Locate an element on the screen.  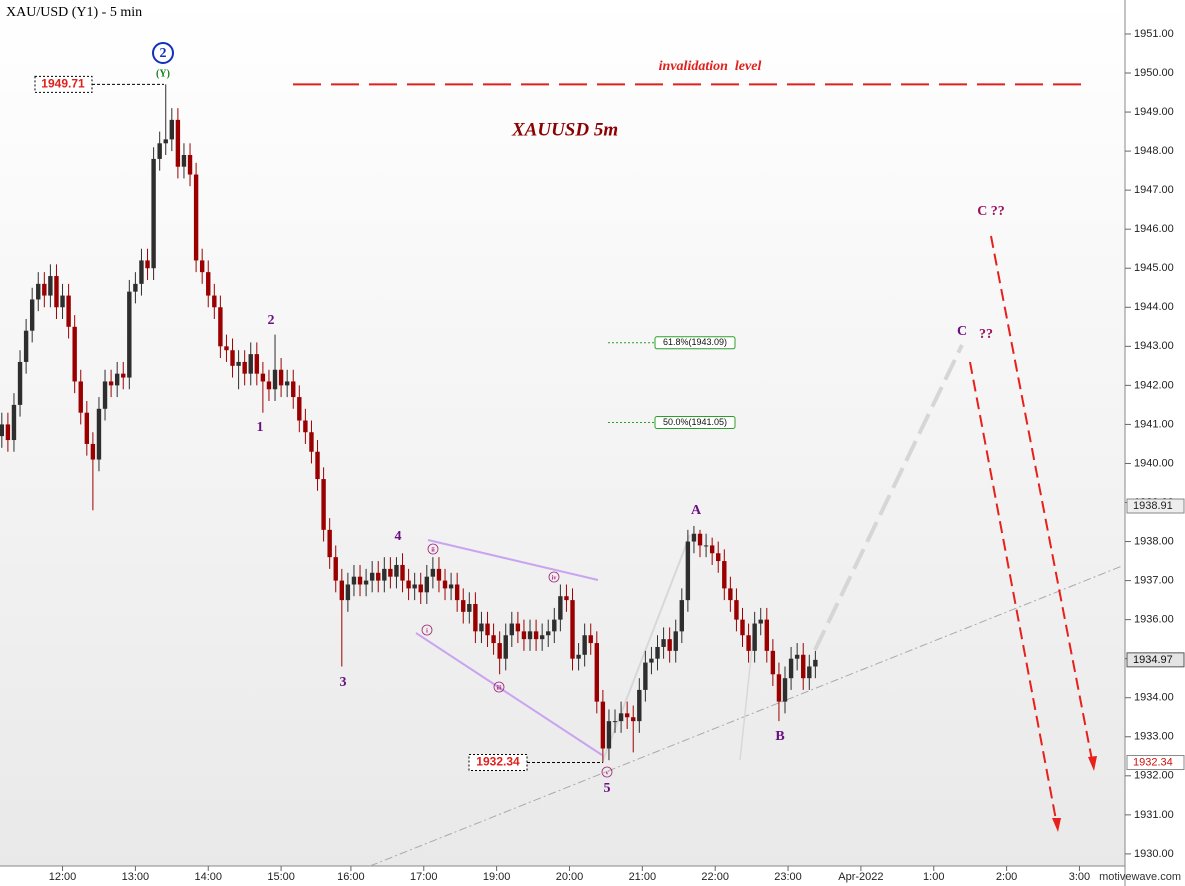
y-tick-label: 1940.00 is located at coordinates (1154, 463).